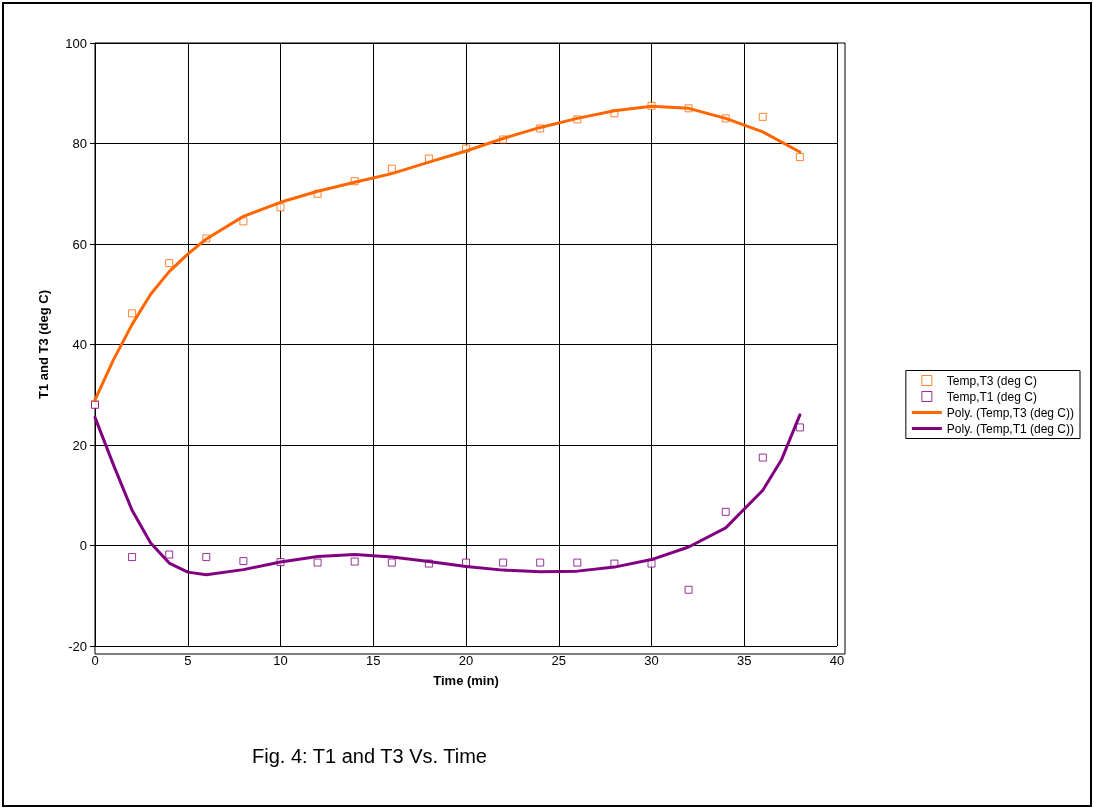 This screenshot has height=809, width=1094. Describe the element at coordinates (43, 344) in the screenshot. I see `y-axis-title: T1 and T3 (deg C)` at that location.